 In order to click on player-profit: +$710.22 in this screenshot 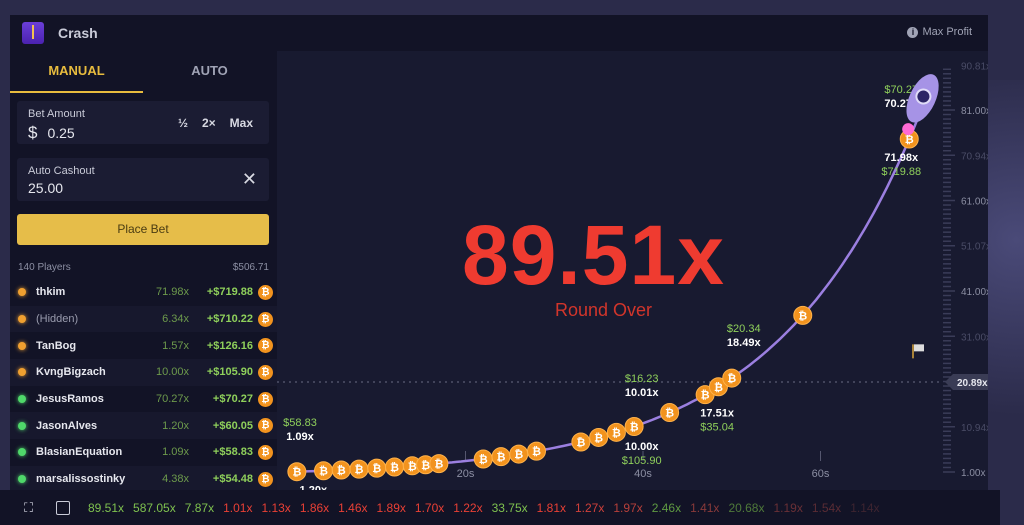, I will do `click(229, 319)`.